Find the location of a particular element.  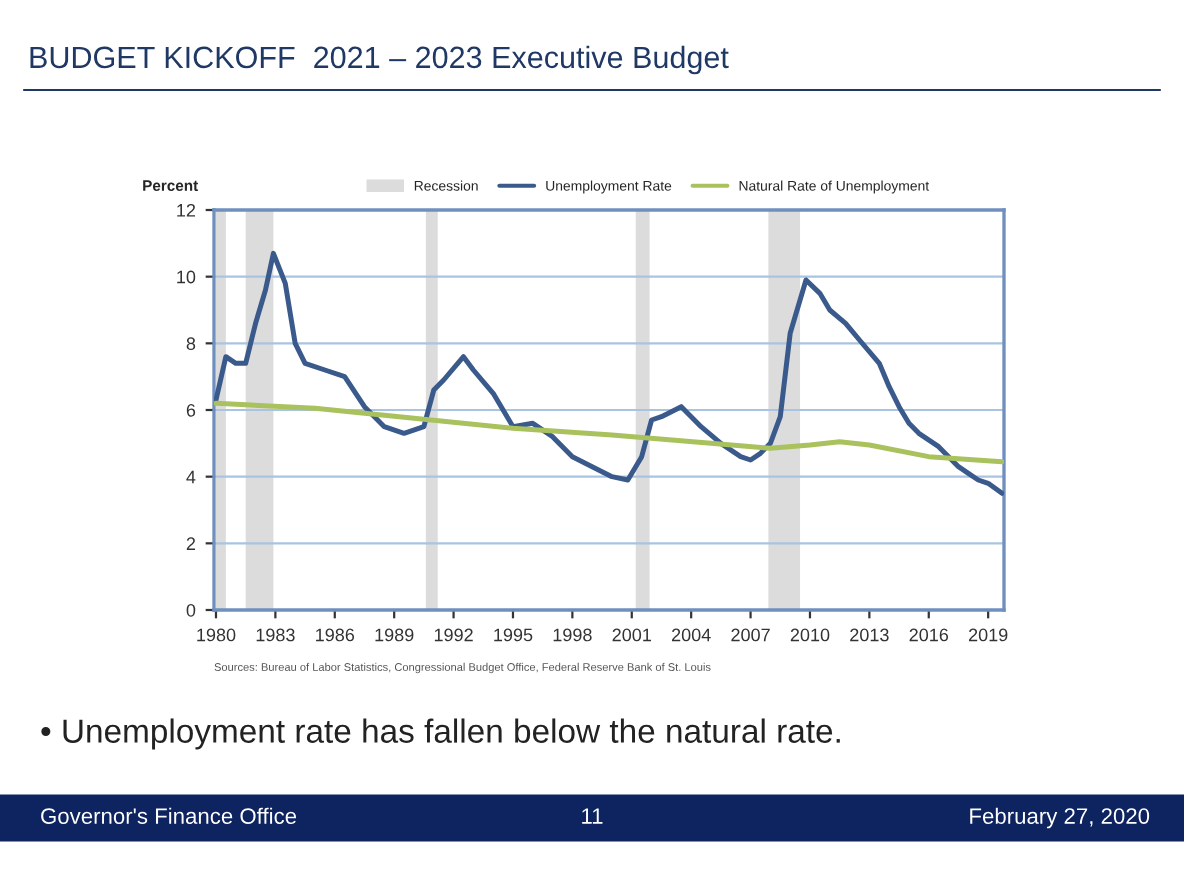

text: February 27, 2020 is located at coordinates (1060, 818).